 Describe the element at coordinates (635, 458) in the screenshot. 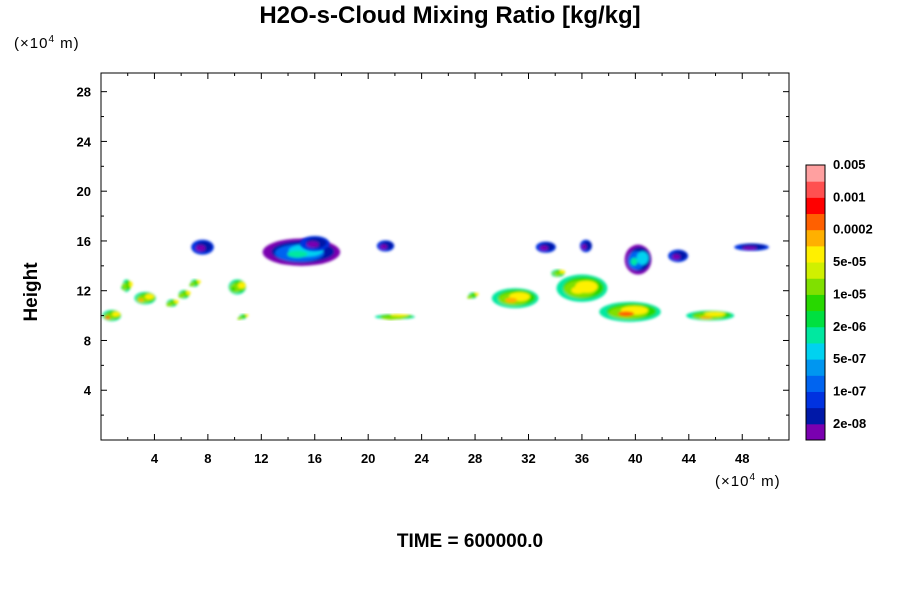

I see `x-tick-label: 40` at that location.